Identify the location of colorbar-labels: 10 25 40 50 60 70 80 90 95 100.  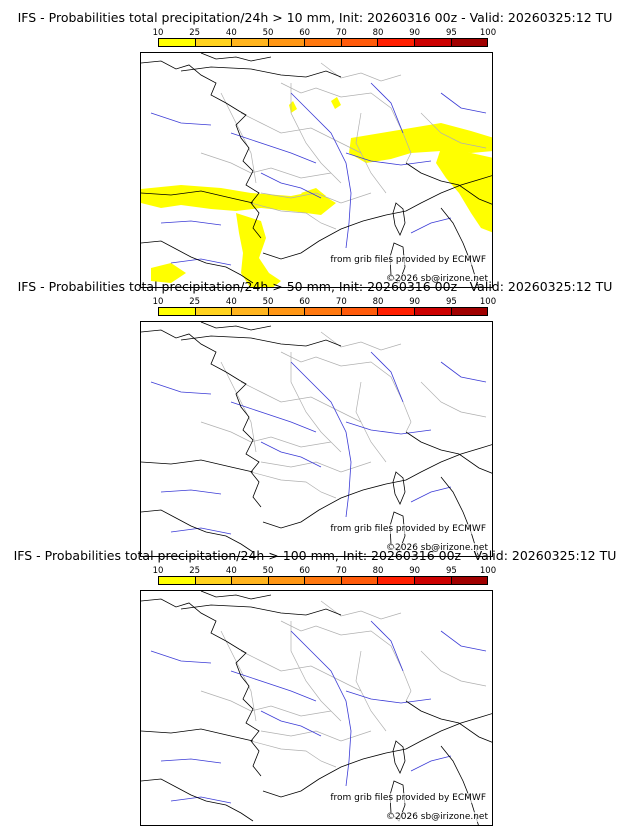
(323, 302).